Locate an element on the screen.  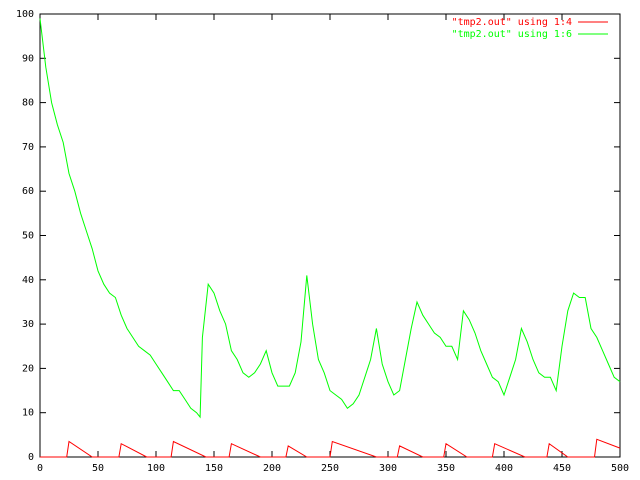
x-tick-label: 400 is located at coordinates (504, 468).